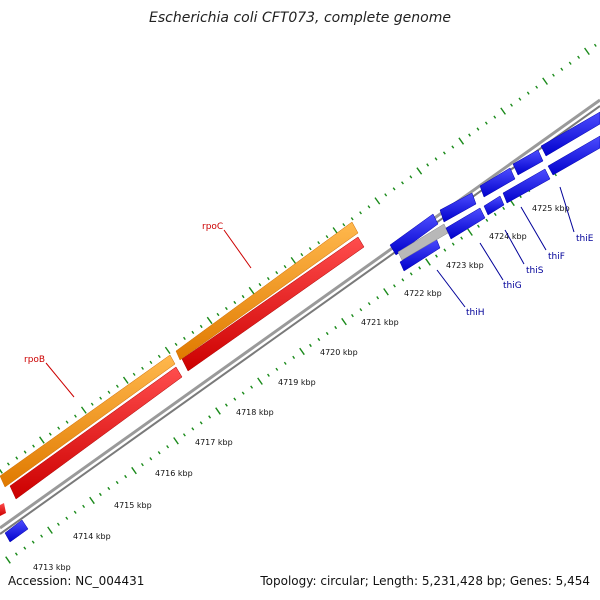 Image resolution: width=600 pixels, height=600 pixels. Describe the element at coordinates (300, 18) in the screenshot. I see `page-title: Escherichia coli CFT073, complete genome` at that location.